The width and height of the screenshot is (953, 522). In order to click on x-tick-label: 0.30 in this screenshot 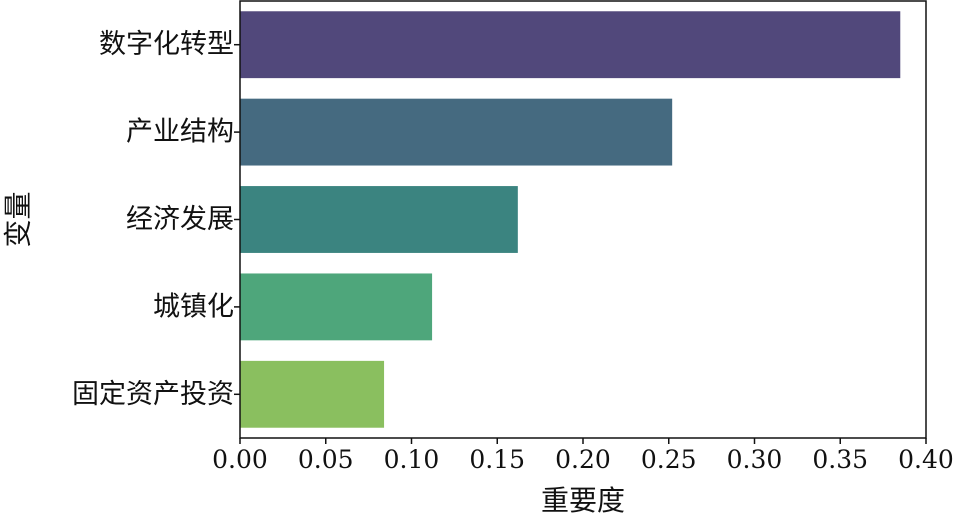, I will do `click(755, 459)`.